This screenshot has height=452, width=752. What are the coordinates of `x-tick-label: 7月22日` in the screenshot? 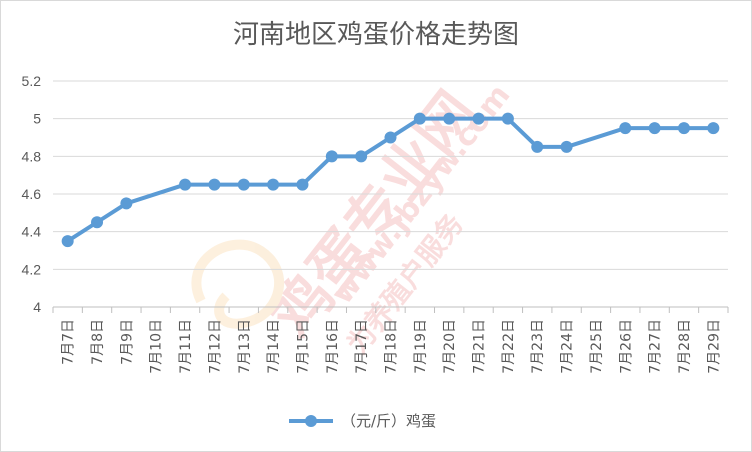 It's located at (509, 346).